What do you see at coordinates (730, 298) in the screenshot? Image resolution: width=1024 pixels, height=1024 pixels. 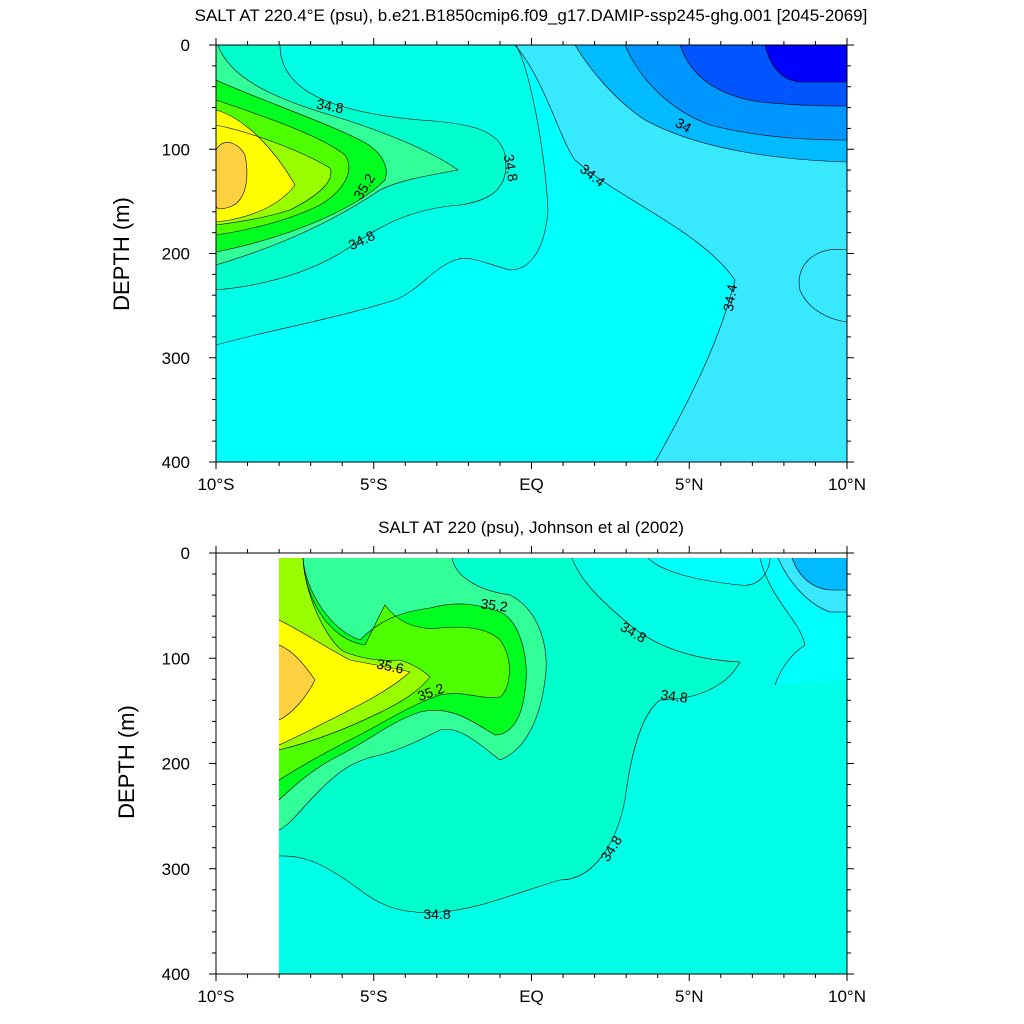 I see `contour-label: 34.4` at bounding box center [730, 298].